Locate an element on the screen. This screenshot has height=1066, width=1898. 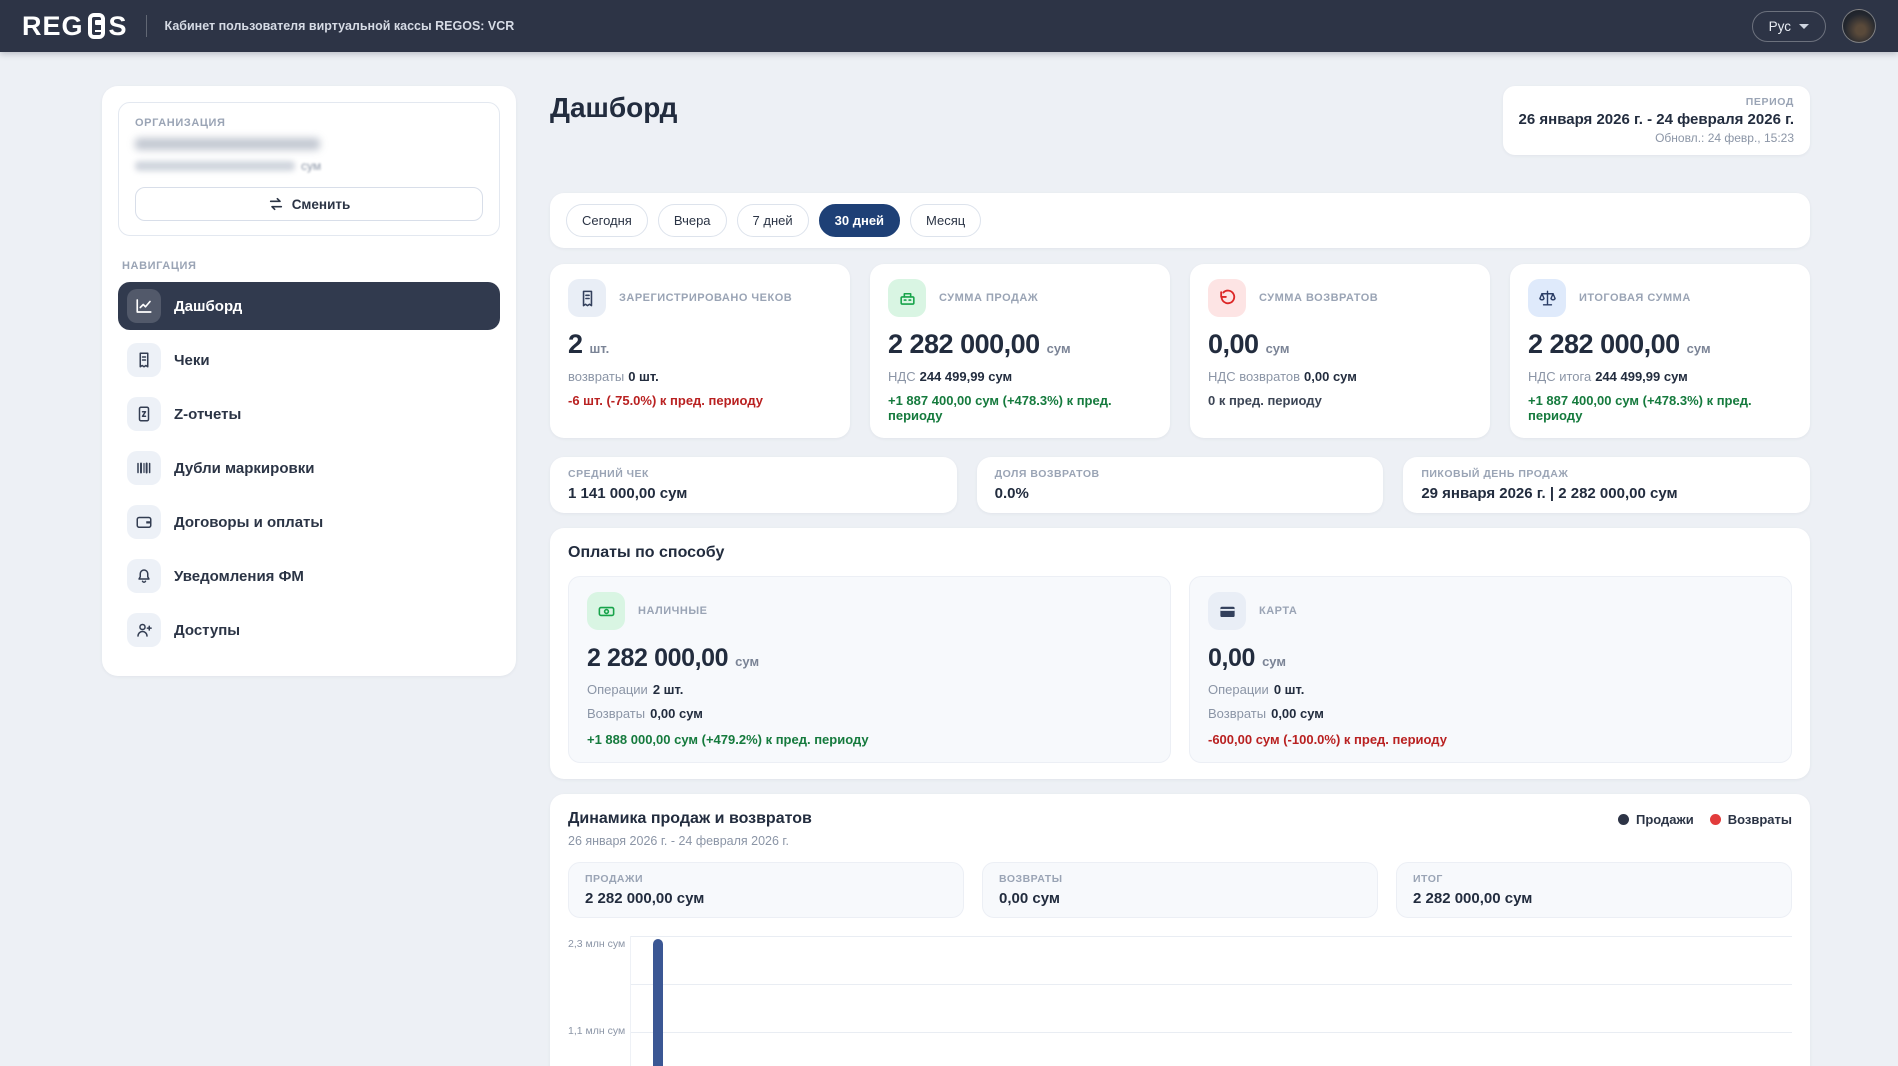
header-divider is located at coordinates (146, 26).